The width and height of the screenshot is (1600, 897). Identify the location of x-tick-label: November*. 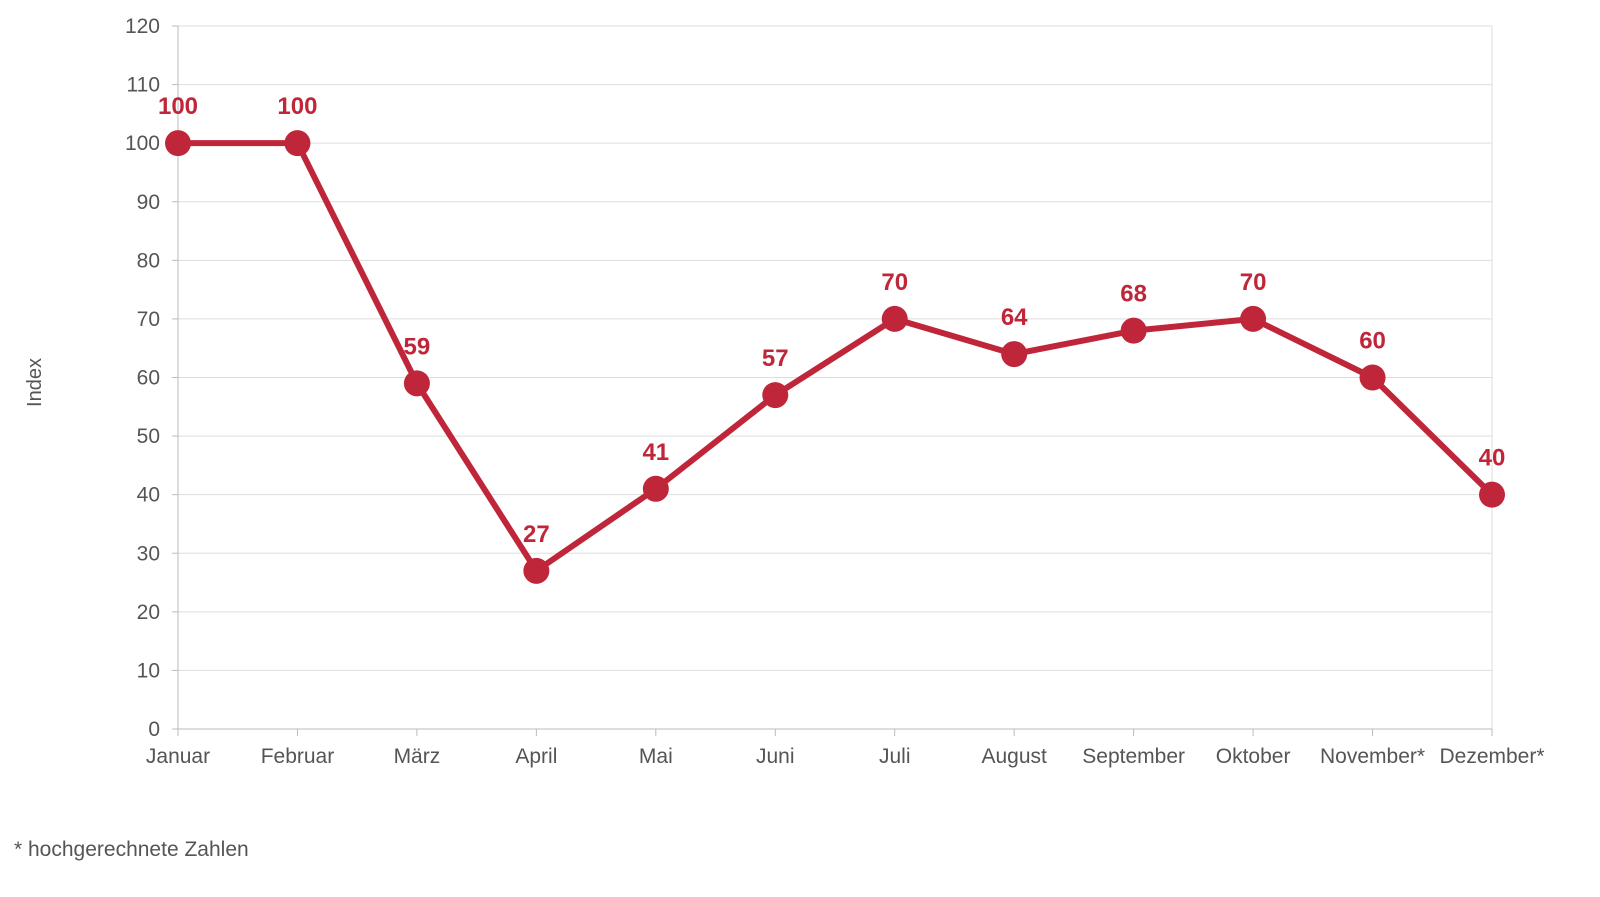
(1372, 756).